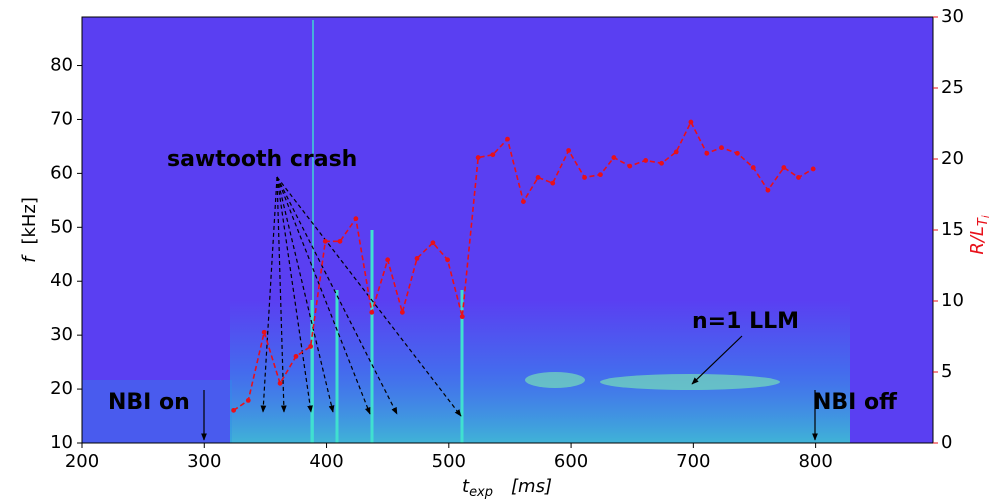 This screenshot has width=995, height=499. What do you see at coordinates (61, 65) in the screenshot?
I see `y-tick-label: 80` at bounding box center [61, 65].